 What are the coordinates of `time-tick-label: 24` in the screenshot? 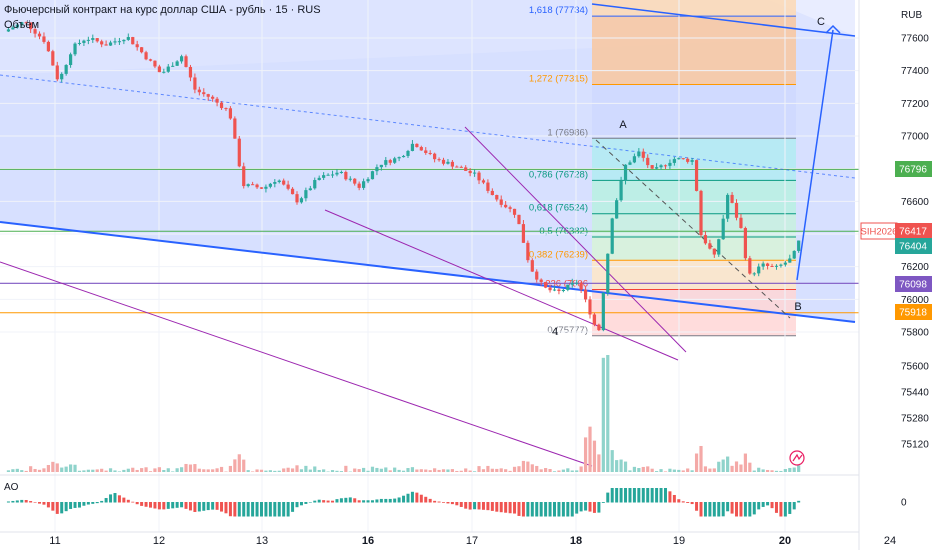 It's located at (890, 541).